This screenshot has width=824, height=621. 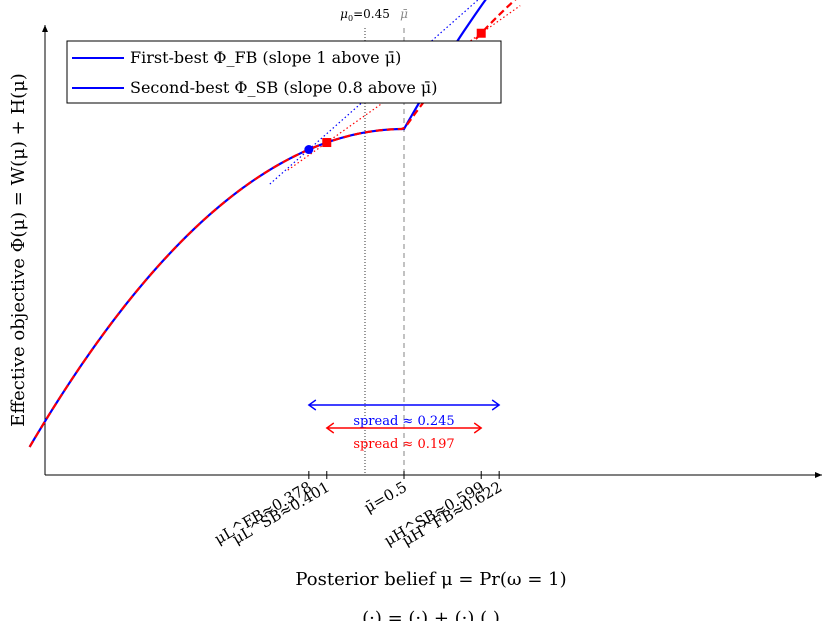 I want to click on legend-box, so click(x=284, y=72).